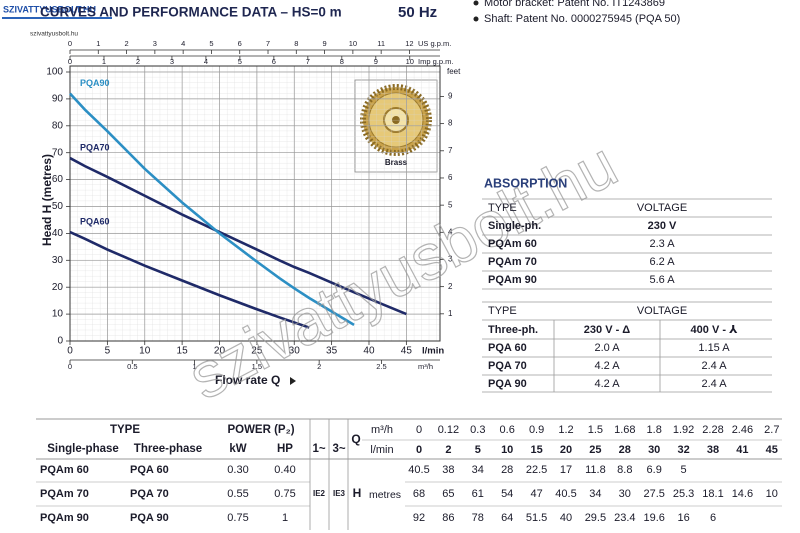 The width and height of the screenshot is (800, 533). Describe the element at coordinates (450, 123) in the screenshot. I see `y2-tick-label: 8` at that location.